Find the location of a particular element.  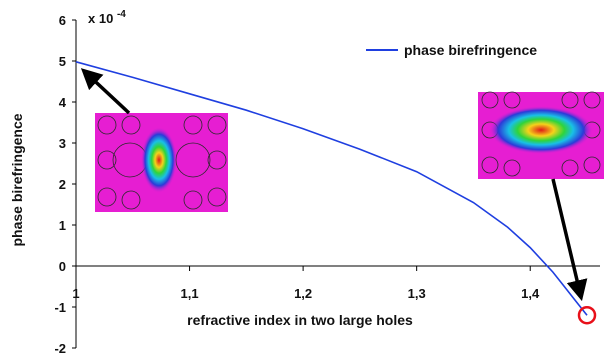

endpoint-circle-marker is located at coordinates (587, 315).